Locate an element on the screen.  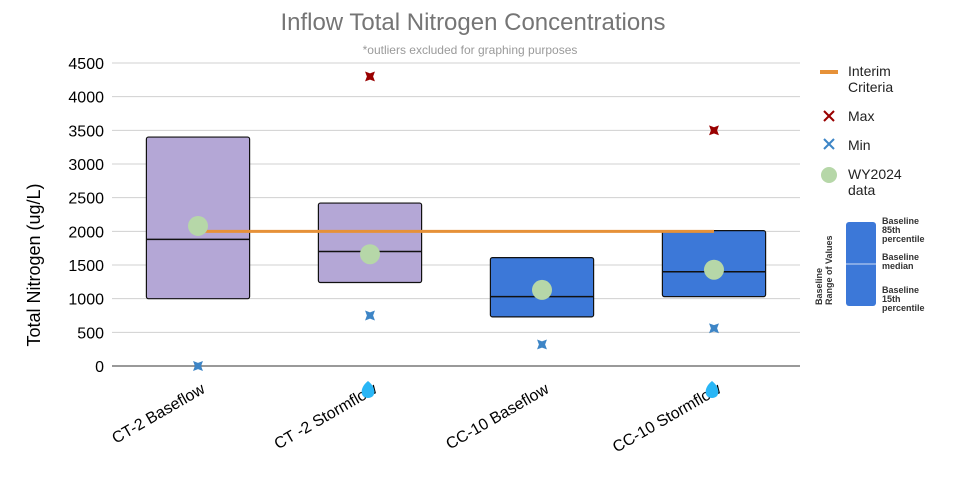
key-bot-label-2: 15th is located at coordinates (891, 299).